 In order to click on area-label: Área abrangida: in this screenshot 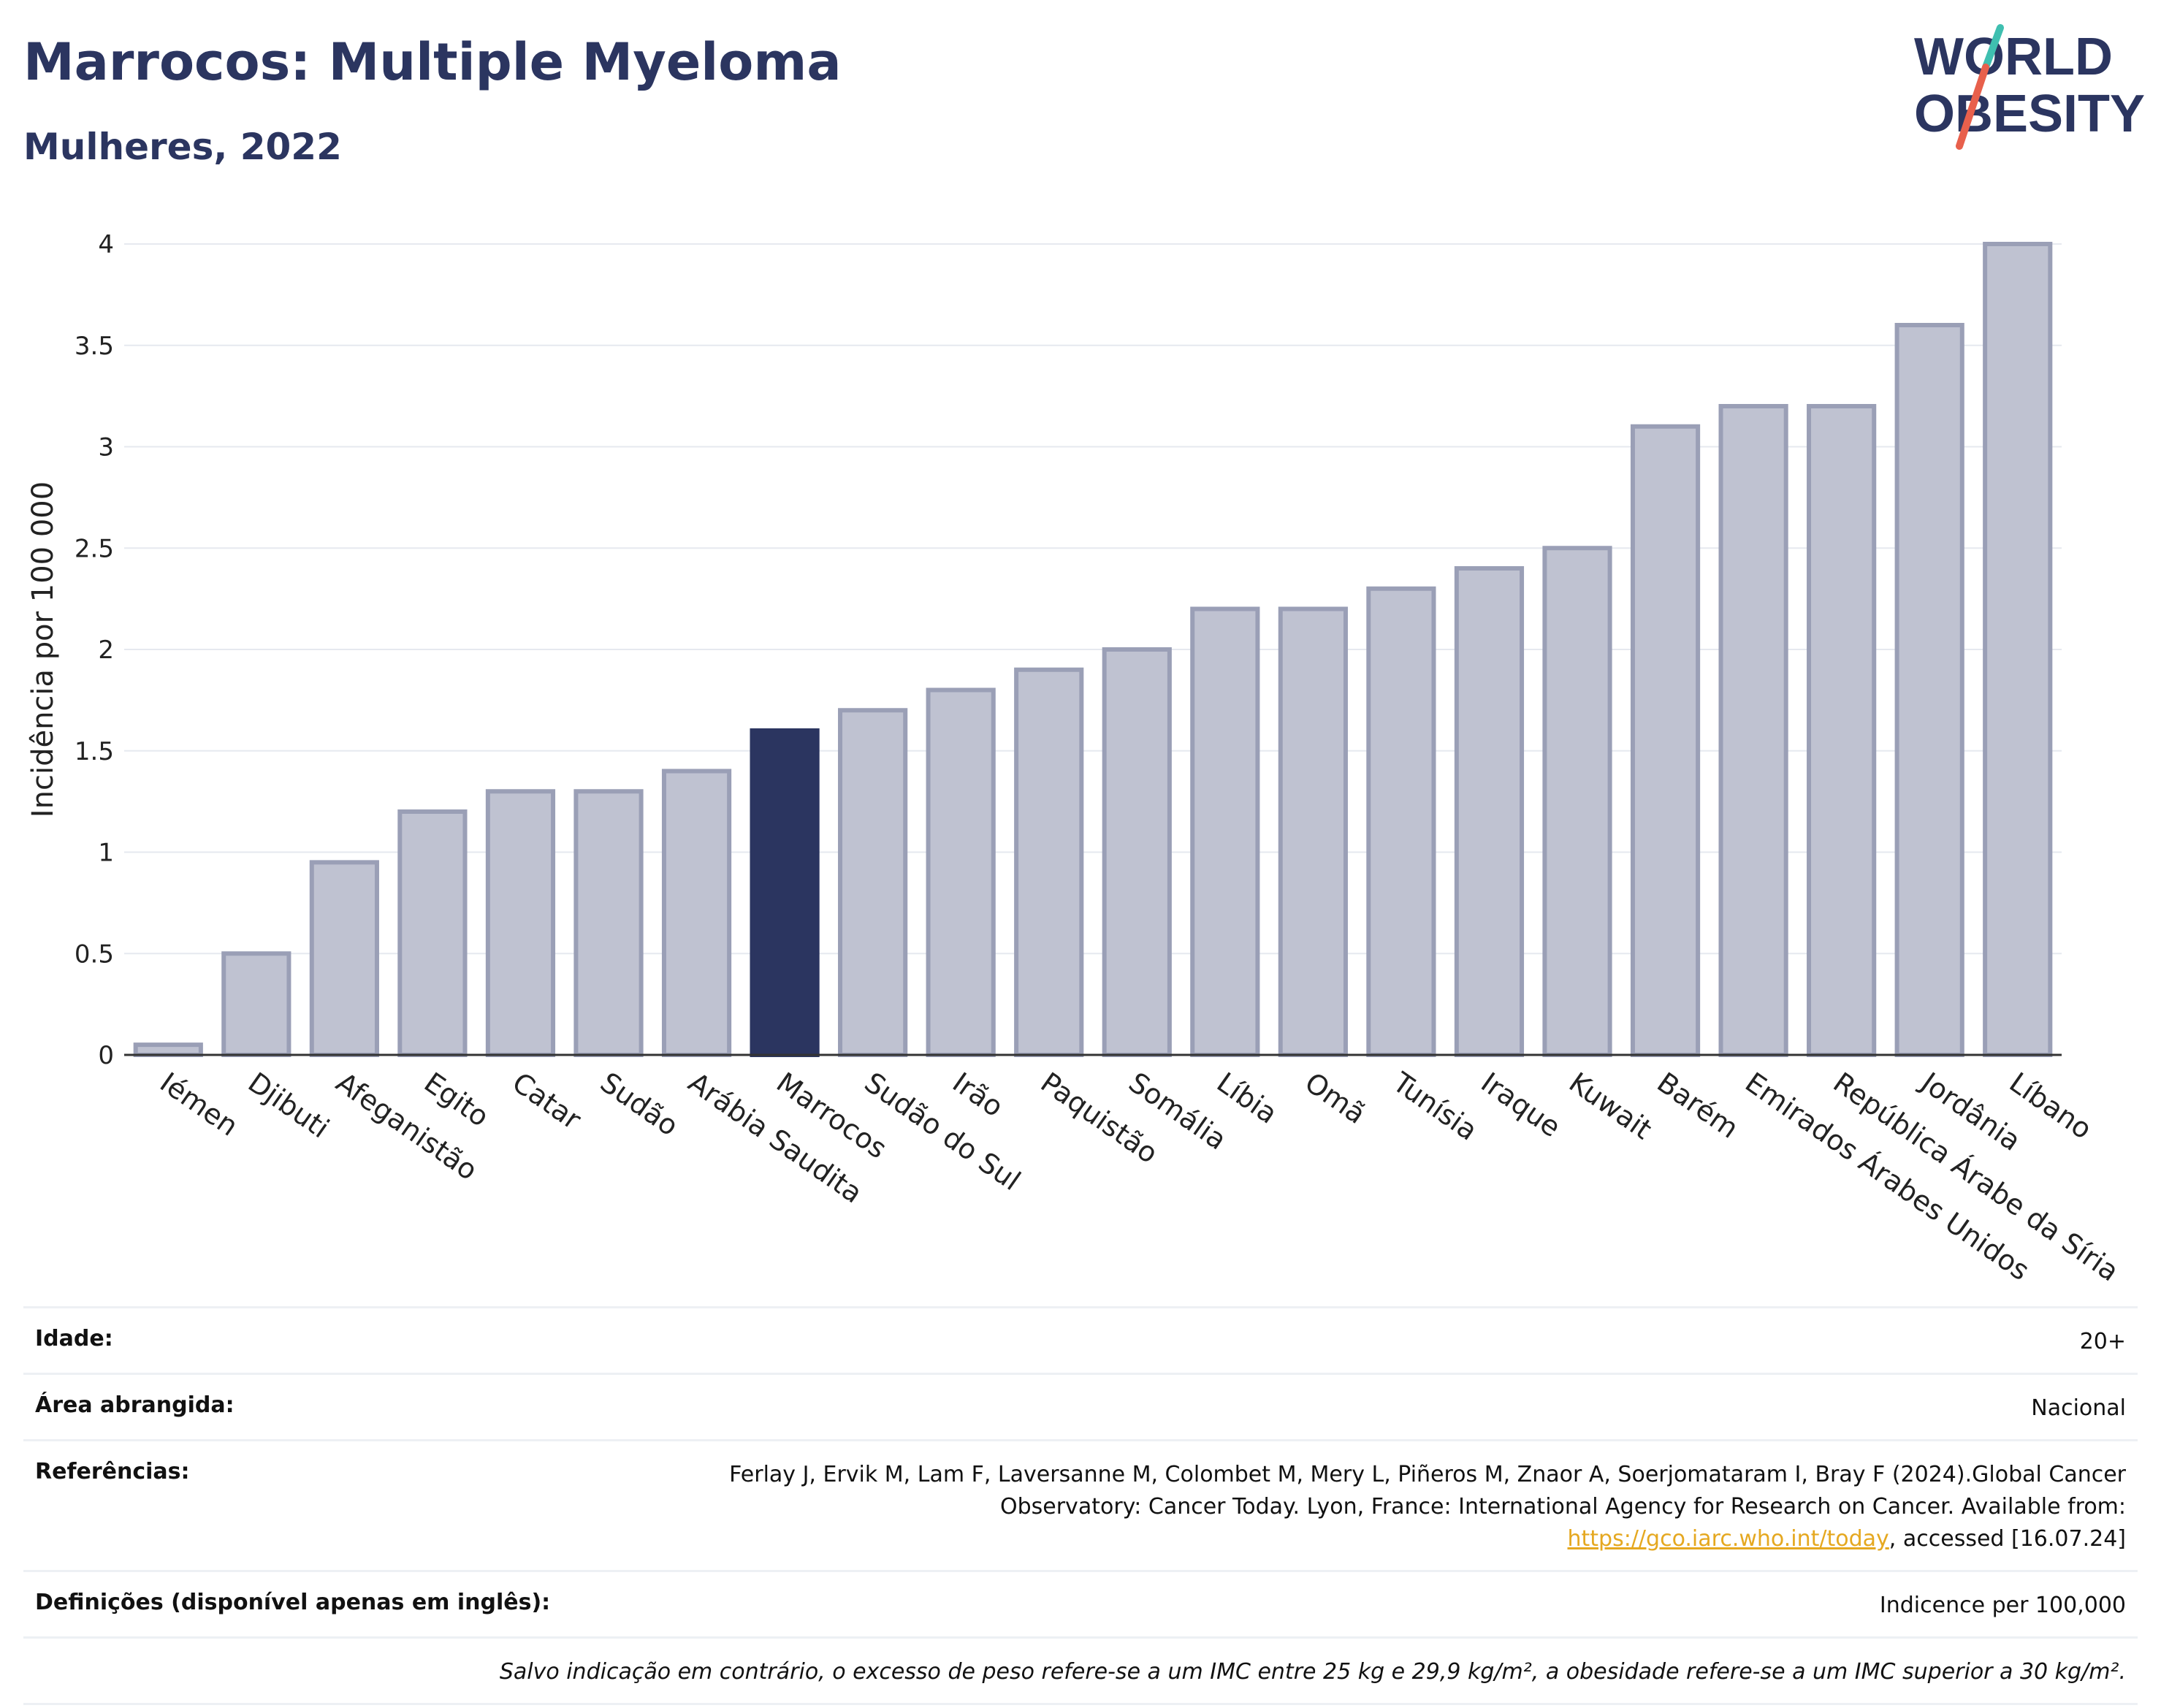, I will do `click(135, 1405)`.